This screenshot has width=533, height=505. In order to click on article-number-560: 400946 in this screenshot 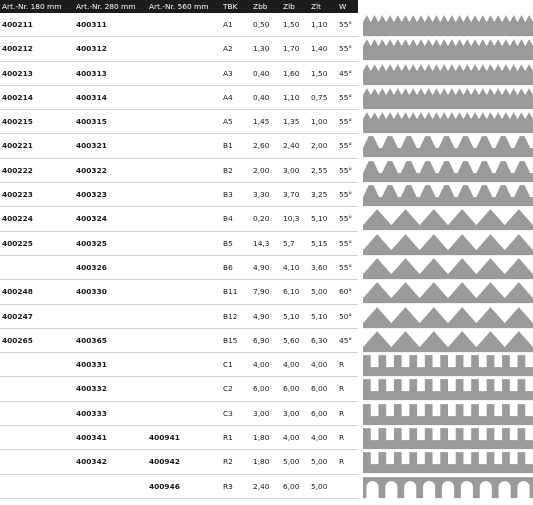, I will do `click(164, 486)`.